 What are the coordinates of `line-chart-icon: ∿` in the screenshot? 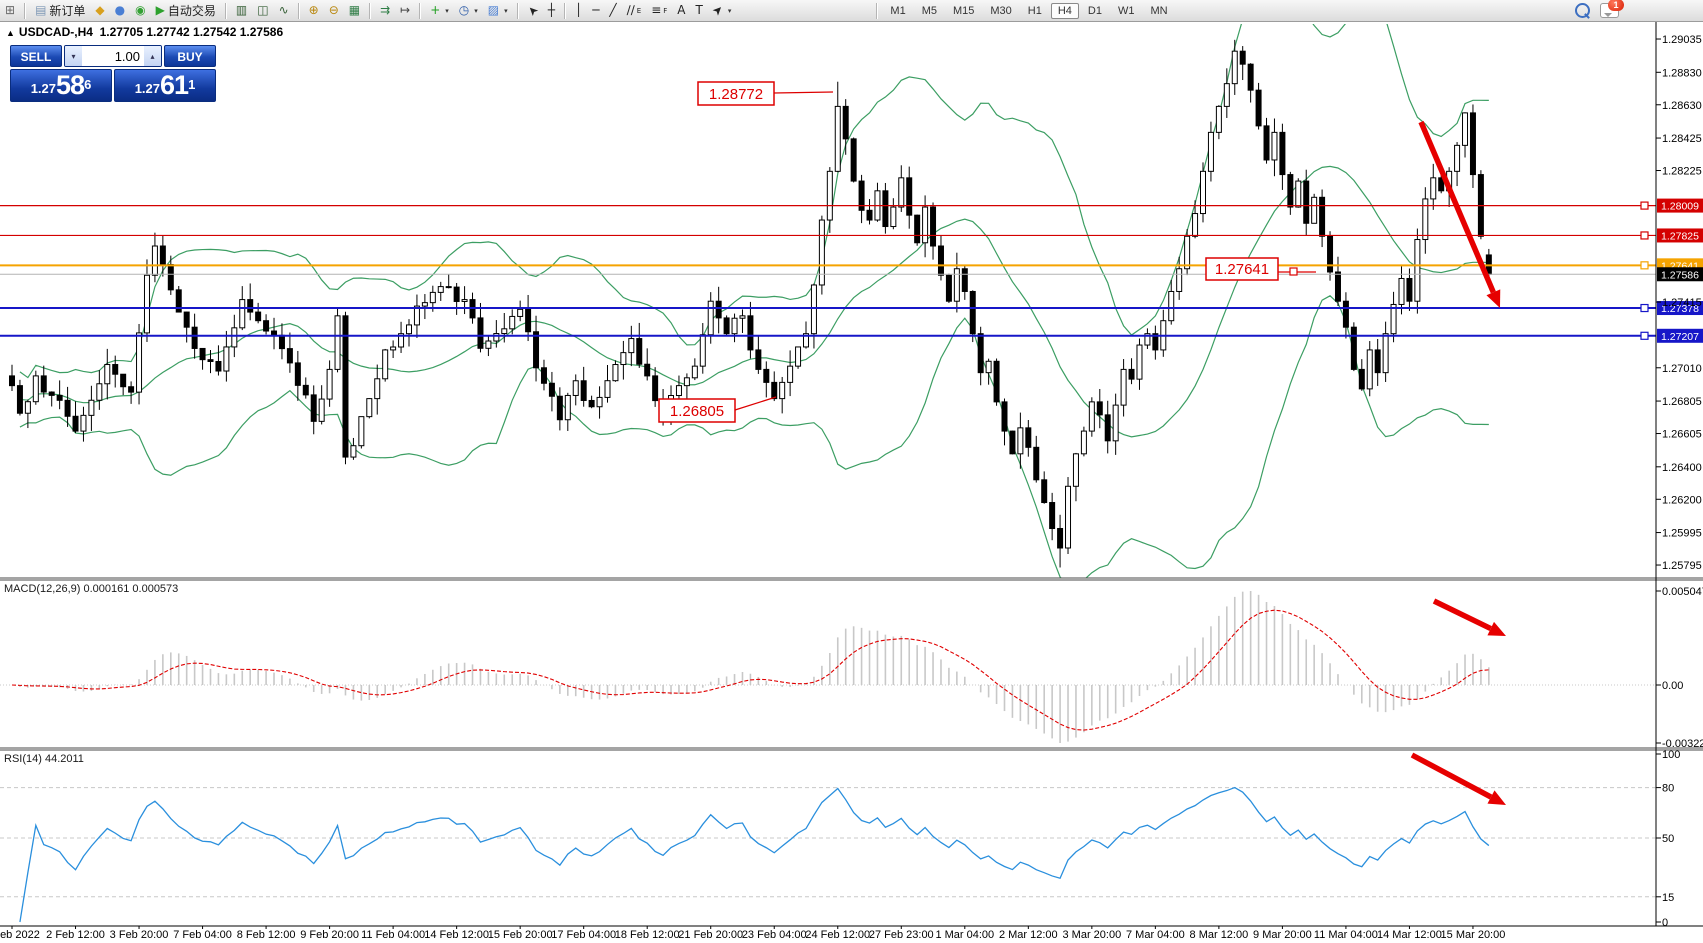 It's located at (283, 10).